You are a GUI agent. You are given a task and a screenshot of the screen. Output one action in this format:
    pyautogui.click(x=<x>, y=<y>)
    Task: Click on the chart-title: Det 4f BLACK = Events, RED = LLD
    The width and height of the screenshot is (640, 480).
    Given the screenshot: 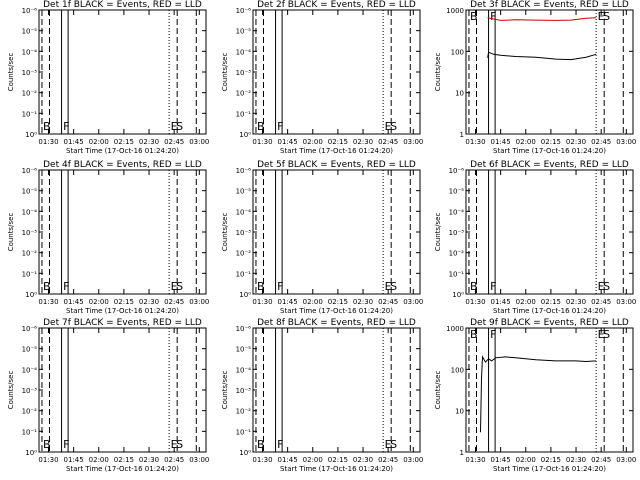 What is the action you would take?
    pyautogui.click(x=122, y=165)
    